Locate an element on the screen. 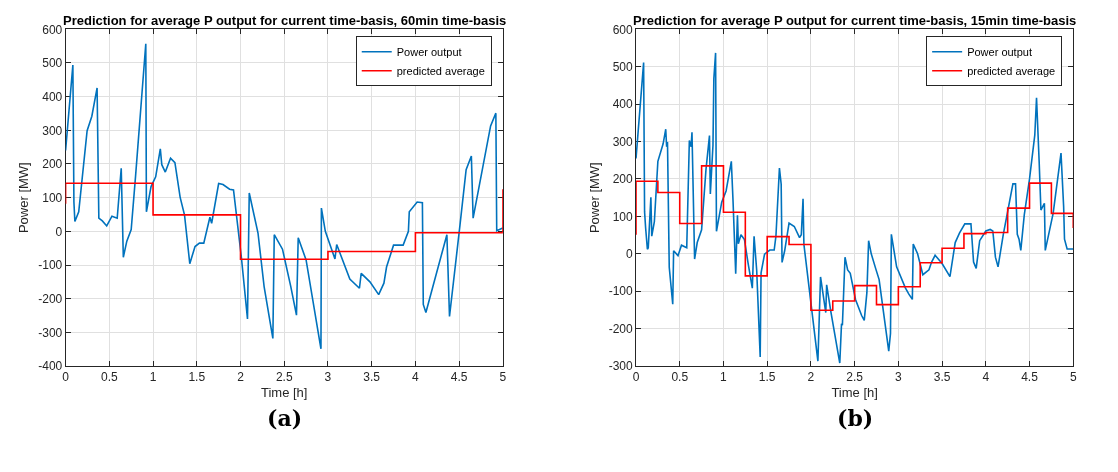 The image size is (1118, 472). y-tick-label: -400 is located at coordinates (50, 366).